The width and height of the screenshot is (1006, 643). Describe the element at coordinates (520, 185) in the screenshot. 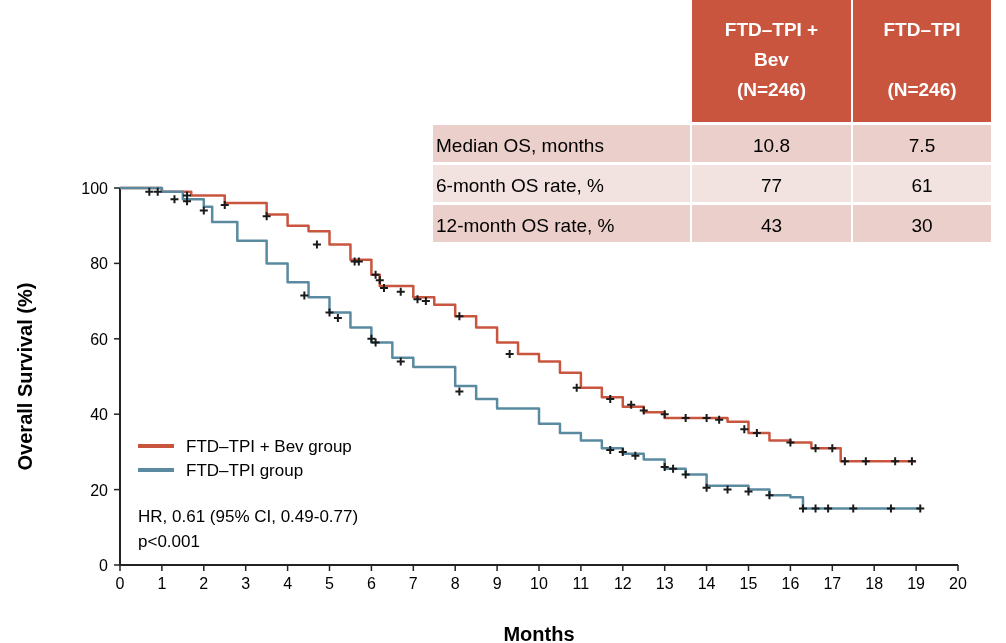

I see `annotation: 6-month OS rate, %` at that location.